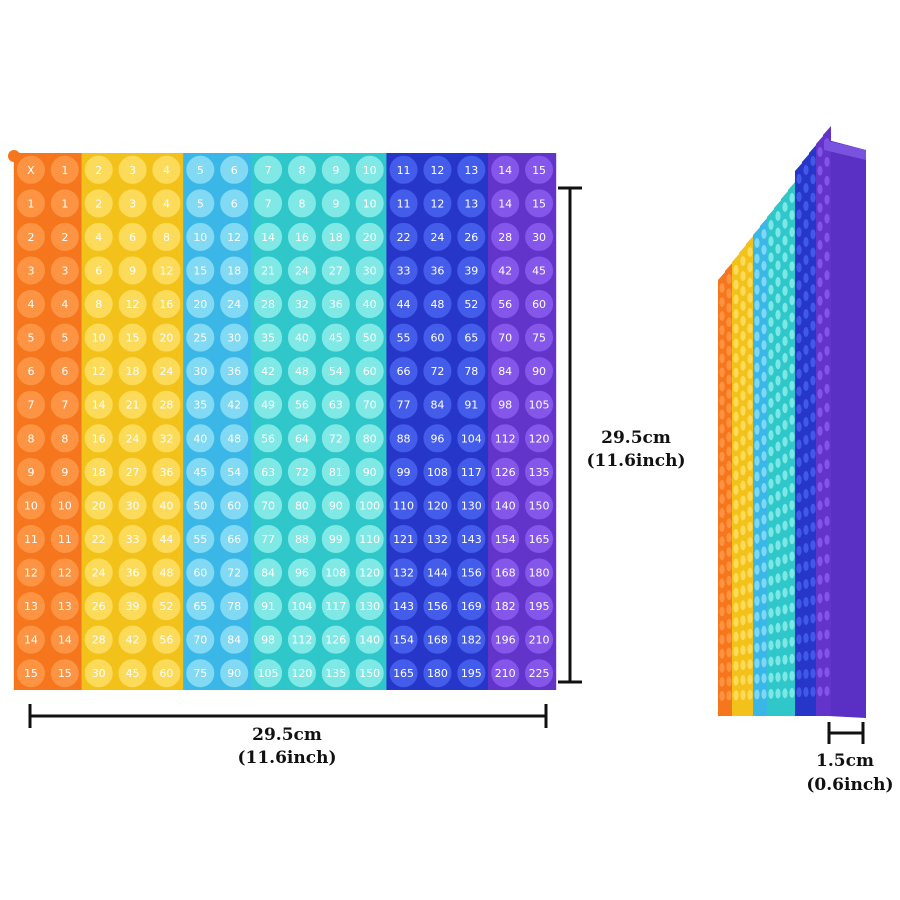  What do you see at coordinates (65, 673) in the screenshot?
I see `cell-number: 15` at bounding box center [65, 673].